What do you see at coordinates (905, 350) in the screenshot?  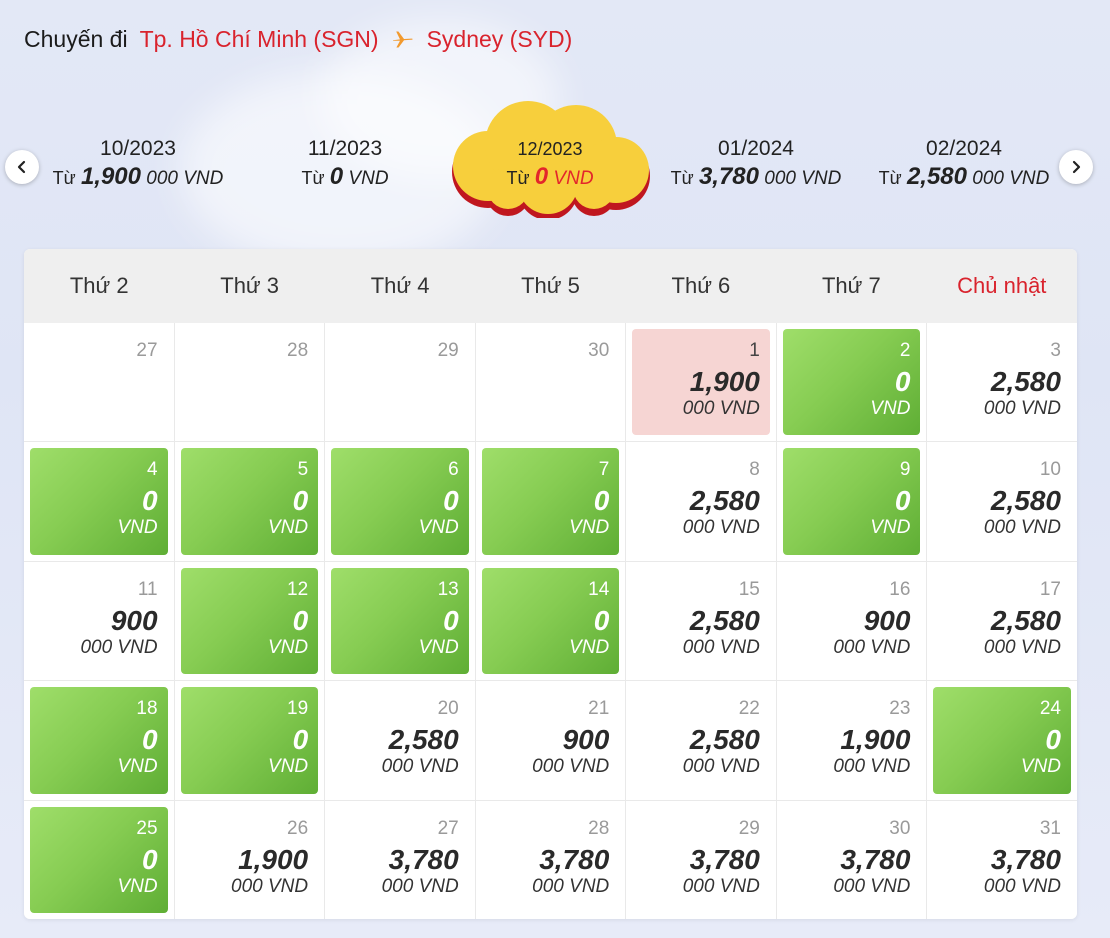 I see `day-number: 2` at bounding box center [905, 350].